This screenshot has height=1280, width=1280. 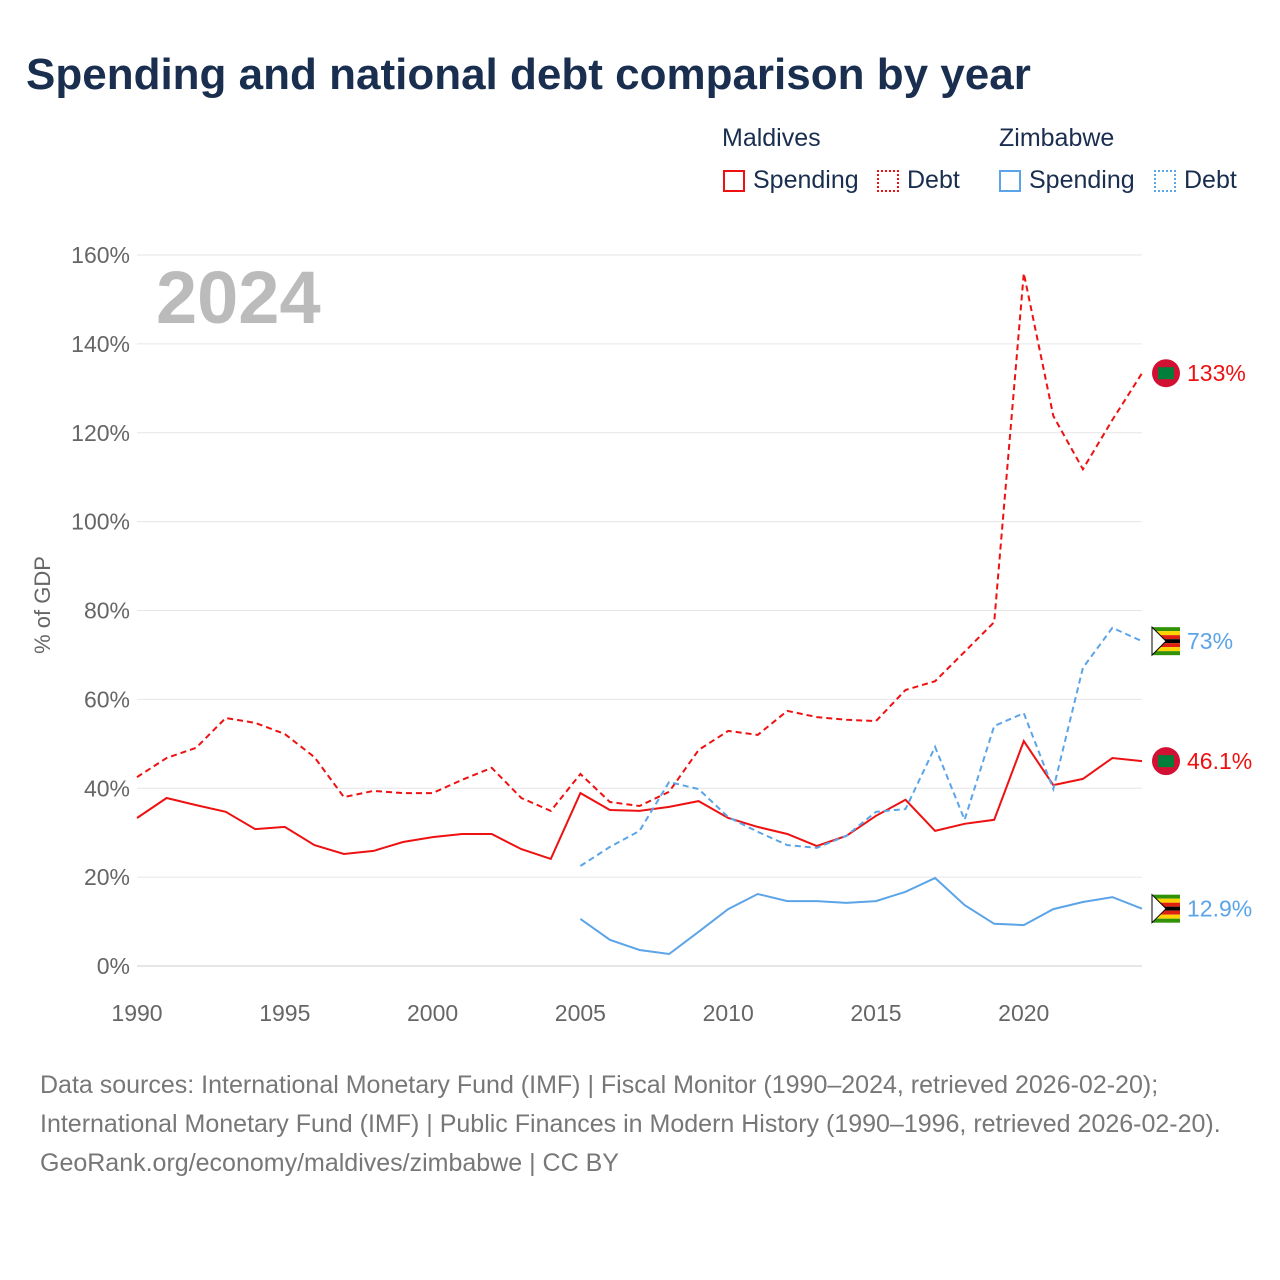 What do you see at coordinates (107, 611) in the screenshot?
I see `y-tick-label: 80%` at bounding box center [107, 611].